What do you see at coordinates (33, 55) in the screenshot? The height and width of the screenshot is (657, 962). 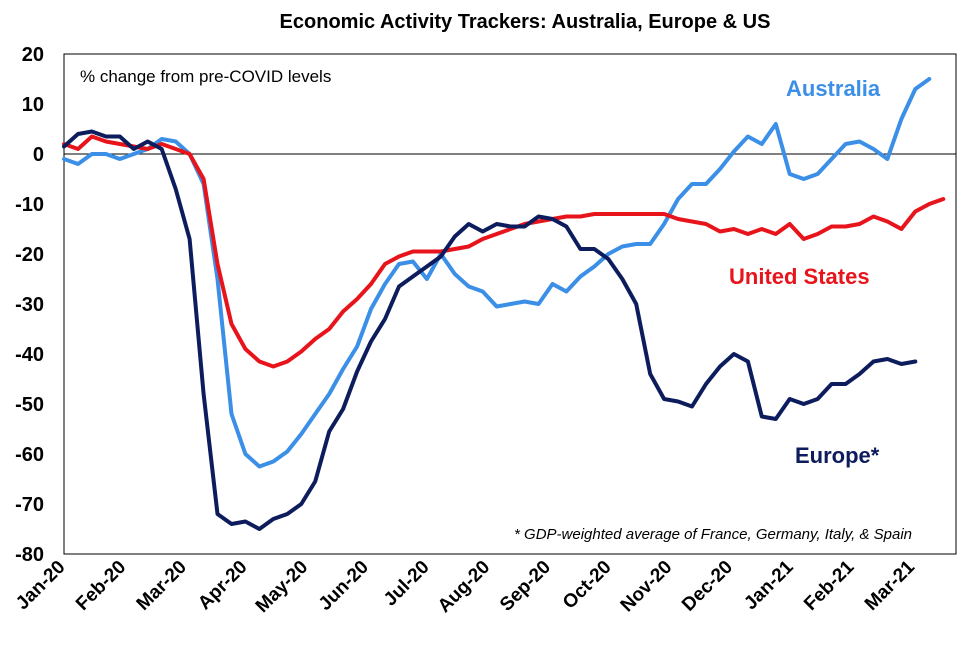 I see `y-tick-label: 20` at bounding box center [33, 55].